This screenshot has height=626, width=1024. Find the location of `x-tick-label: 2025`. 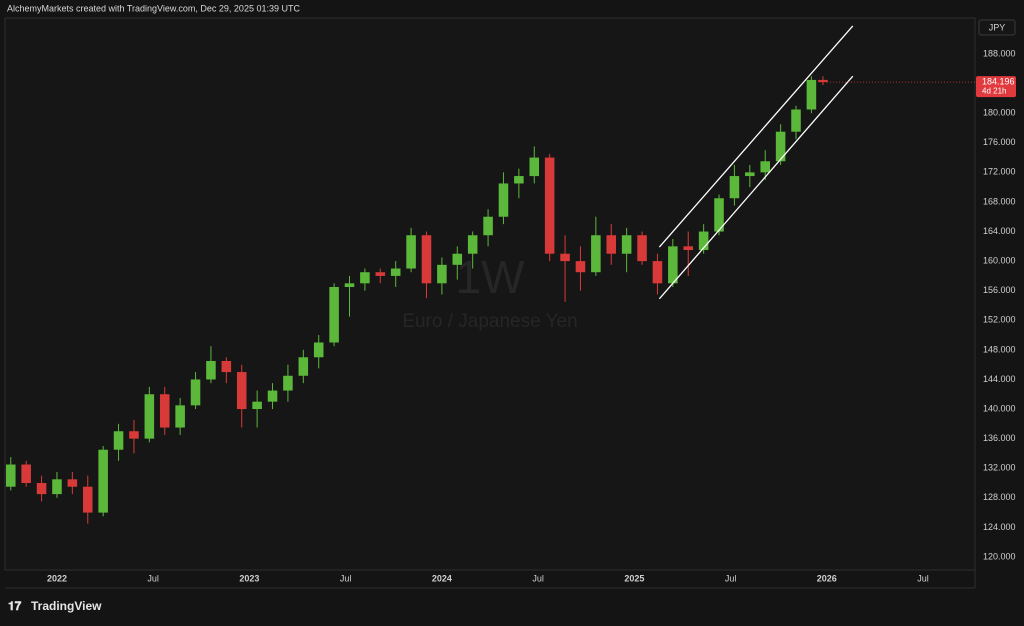

x-tick-label: 2025 is located at coordinates (634, 578).